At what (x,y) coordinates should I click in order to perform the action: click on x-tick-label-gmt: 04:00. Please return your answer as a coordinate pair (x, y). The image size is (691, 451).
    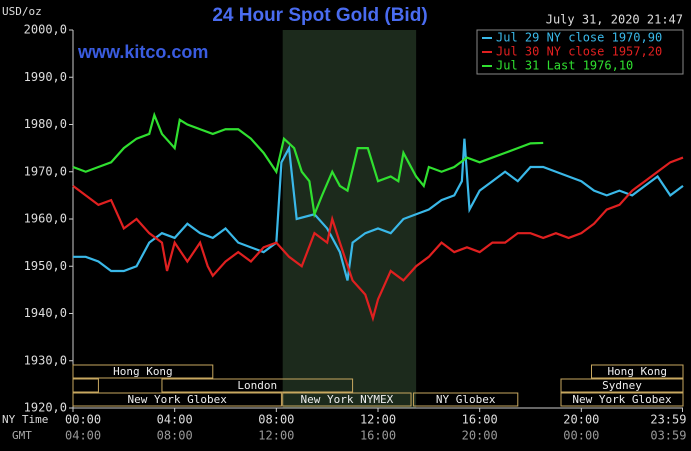
    Looking at the image, I should click on (83, 436).